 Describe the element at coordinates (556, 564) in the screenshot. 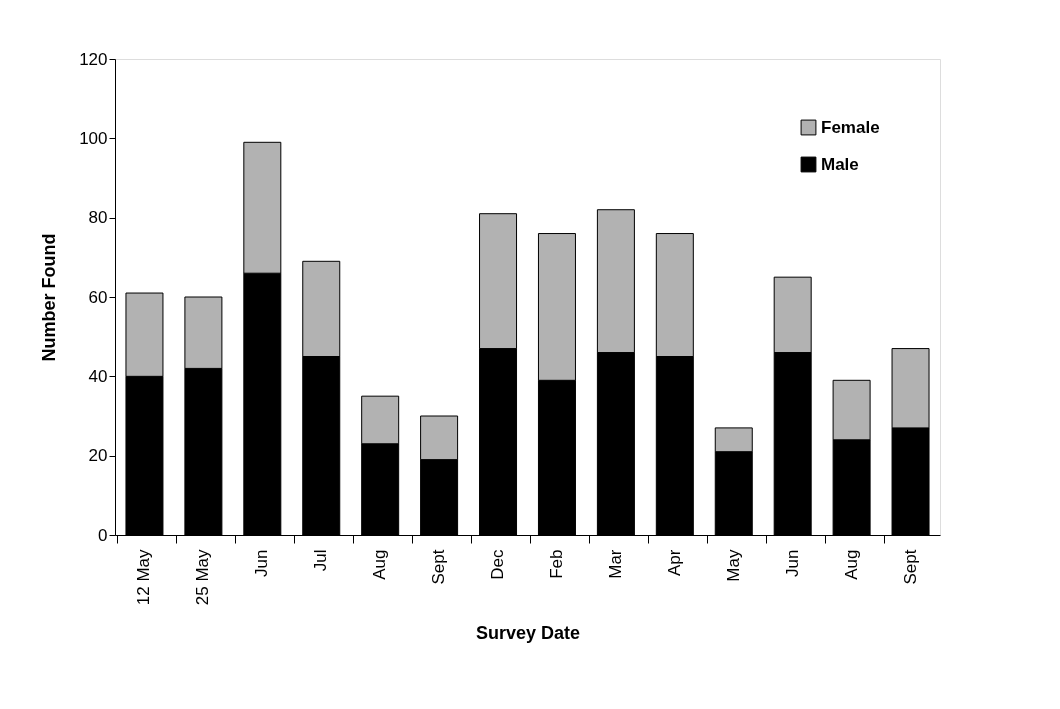

I see `x-tick-label: Feb` at that location.